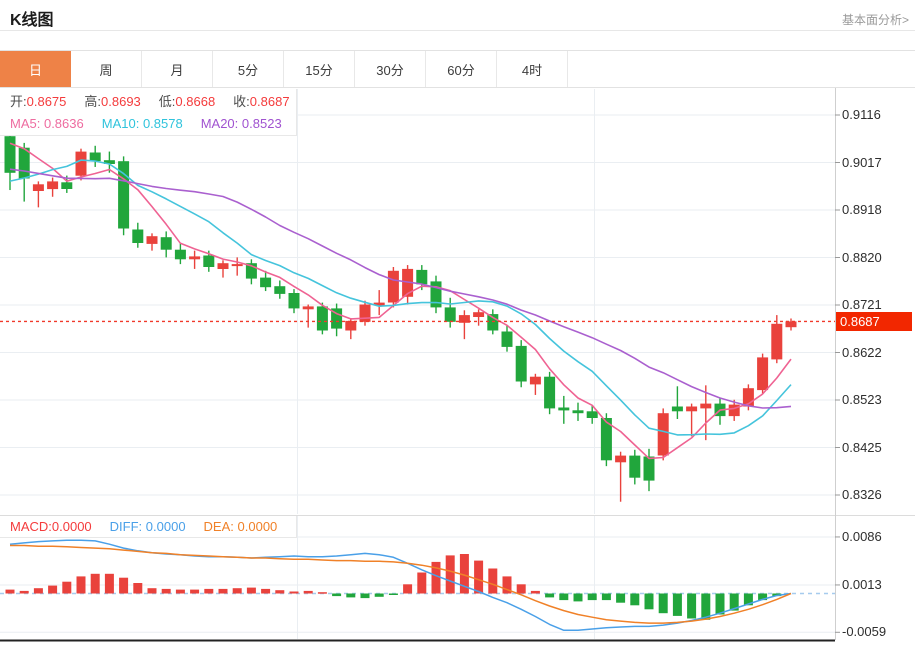 This screenshot has width=915, height=648. What do you see at coordinates (240, 526) in the screenshot?
I see `dea-value: DEA: 0.0000` at bounding box center [240, 526].